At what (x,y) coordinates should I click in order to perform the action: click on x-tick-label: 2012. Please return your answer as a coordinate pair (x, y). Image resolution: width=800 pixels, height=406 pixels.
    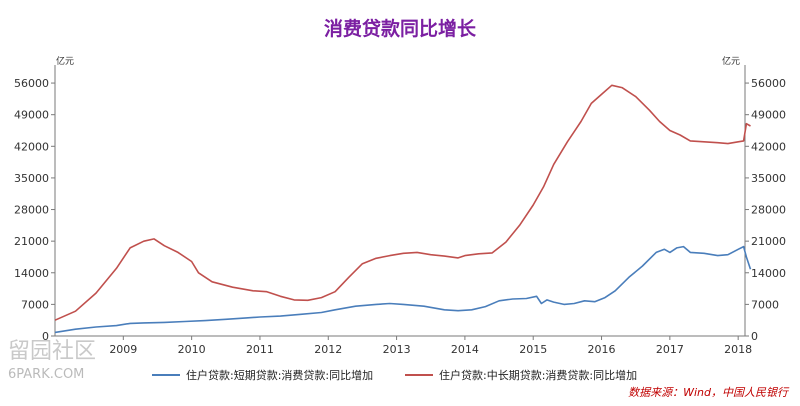
    Looking at the image, I should click on (328, 349).